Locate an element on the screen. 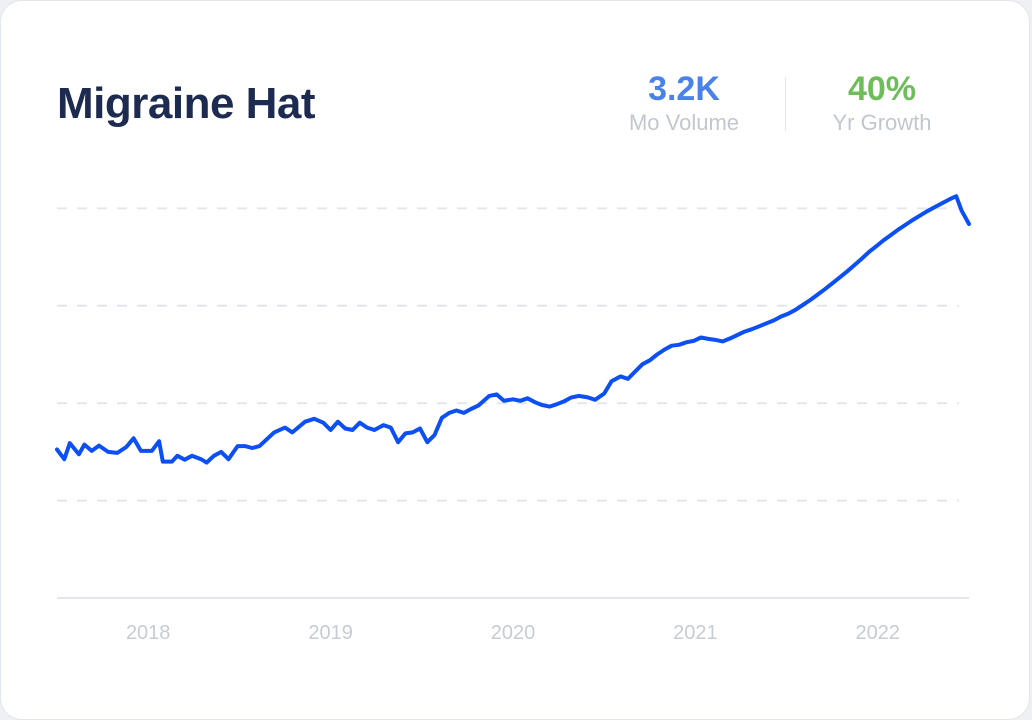  card-title: Migraine Hat is located at coordinates (186, 103).